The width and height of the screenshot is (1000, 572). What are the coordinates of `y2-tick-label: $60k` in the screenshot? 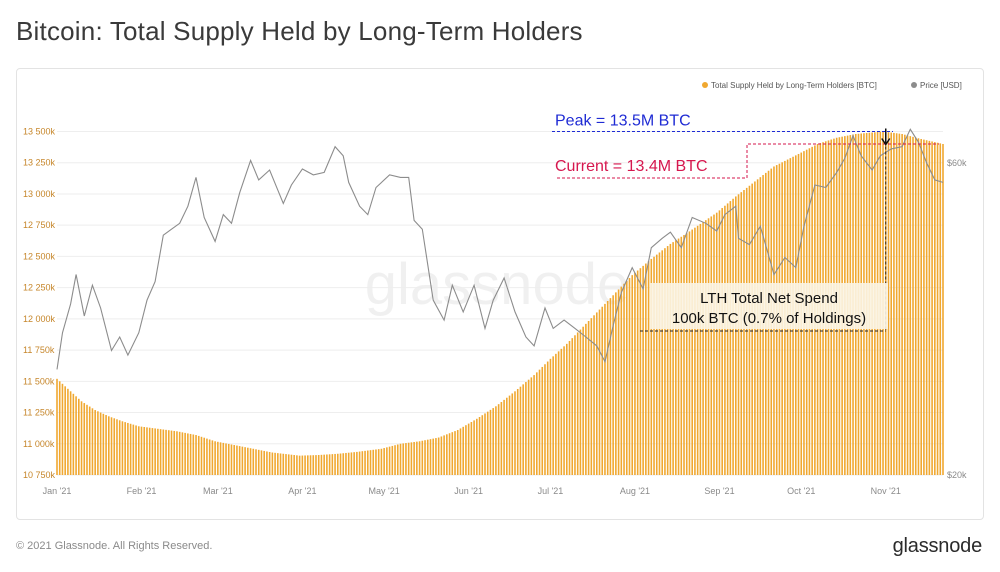 It's located at (957, 163).